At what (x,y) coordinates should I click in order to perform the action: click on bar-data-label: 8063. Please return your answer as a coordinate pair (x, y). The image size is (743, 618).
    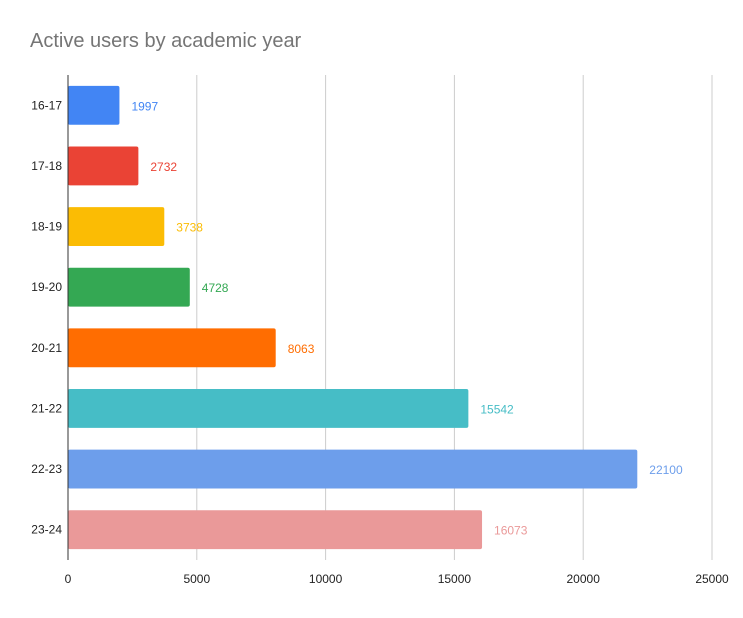
    Looking at the image, I should click on (301, 349).